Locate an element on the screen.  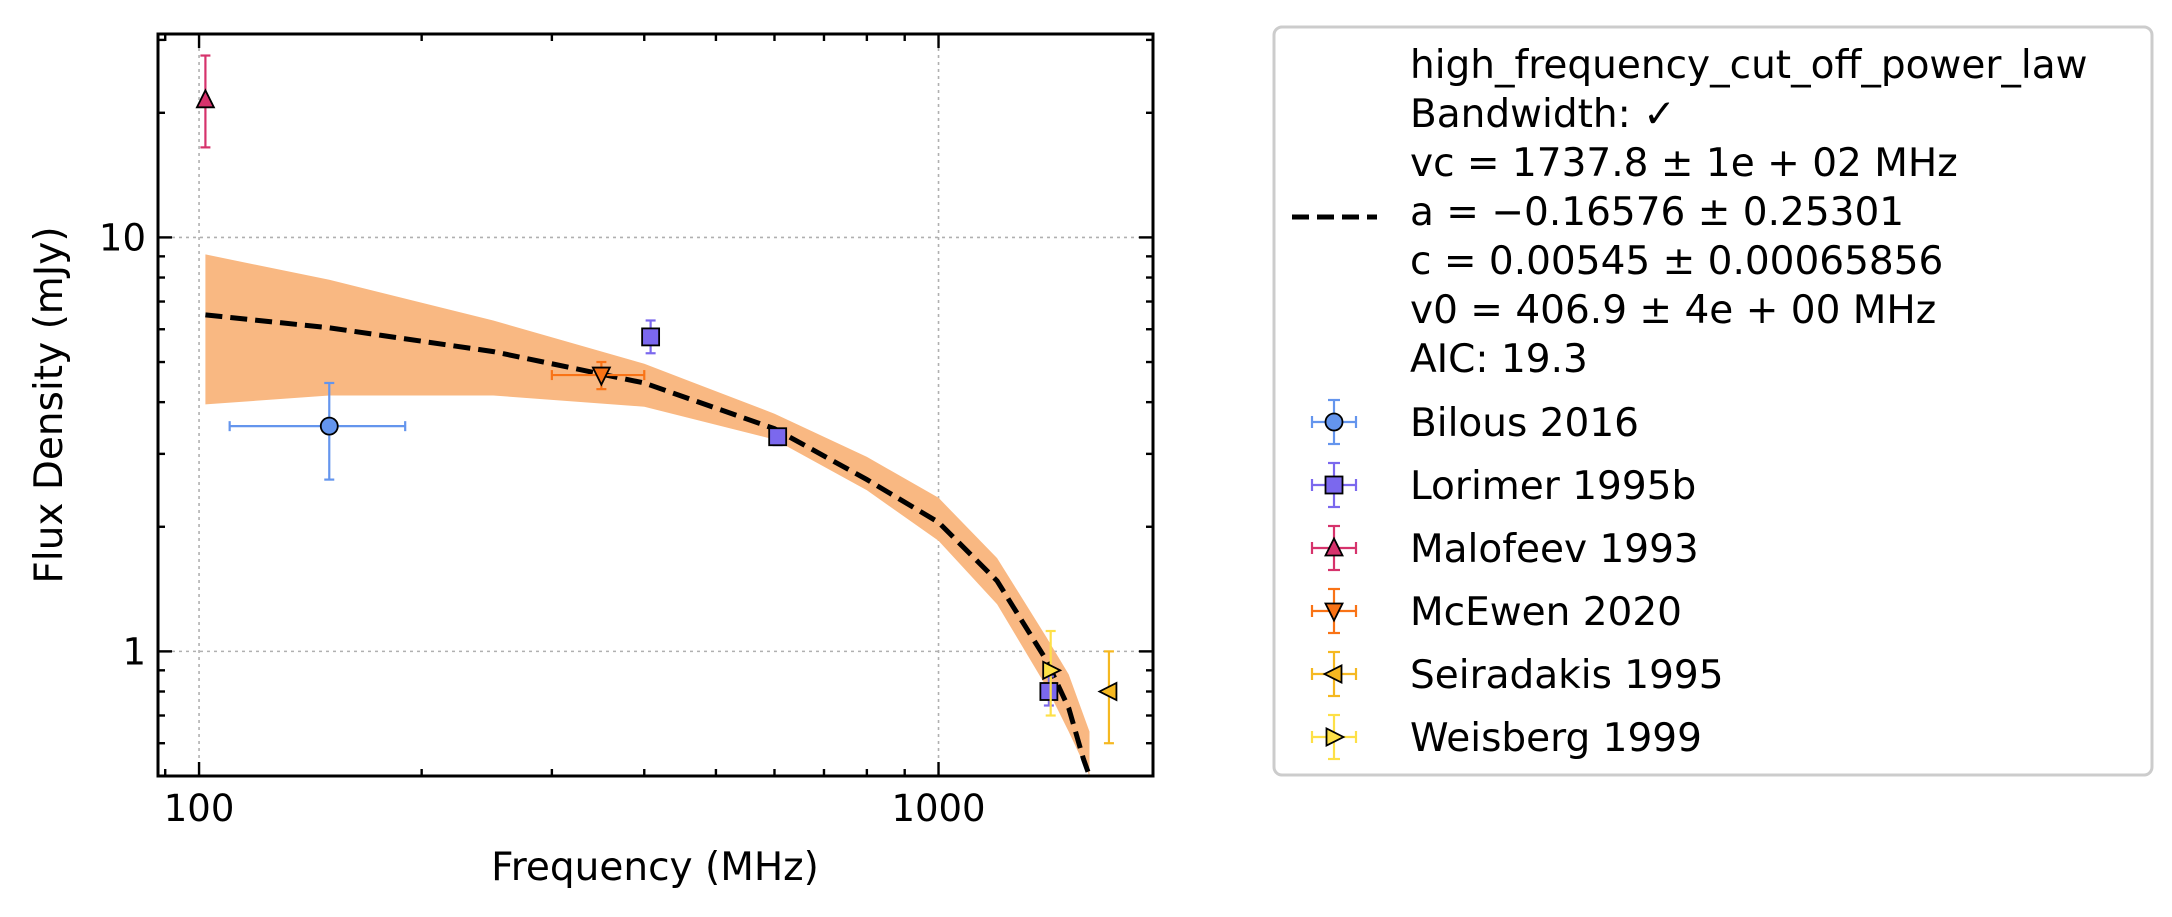
legend-fit-aic: AIC: 19.3 is located at coordinates (1499, 359).